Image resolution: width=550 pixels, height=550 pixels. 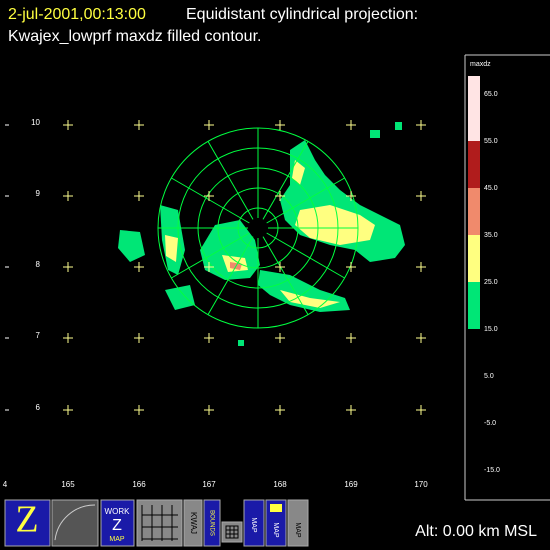 I want to click on z-button, so click(x=27, y=523).